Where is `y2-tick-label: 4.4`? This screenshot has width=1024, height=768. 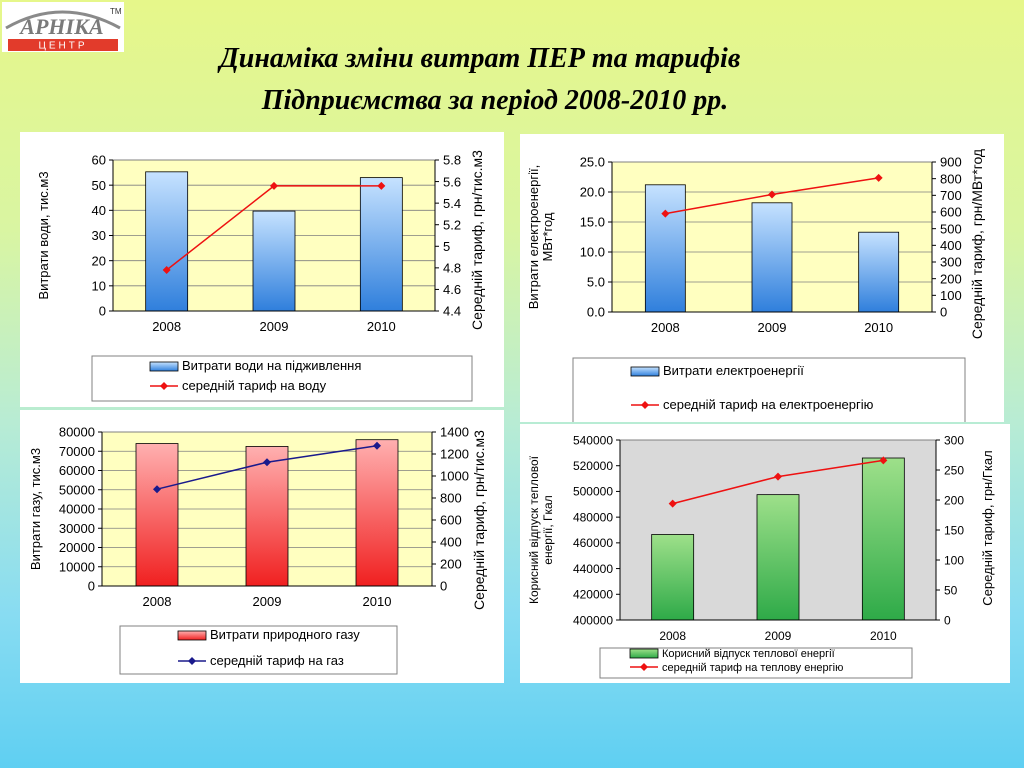 y2-tick-label: 4.4 is located at coordinates (452, 311).